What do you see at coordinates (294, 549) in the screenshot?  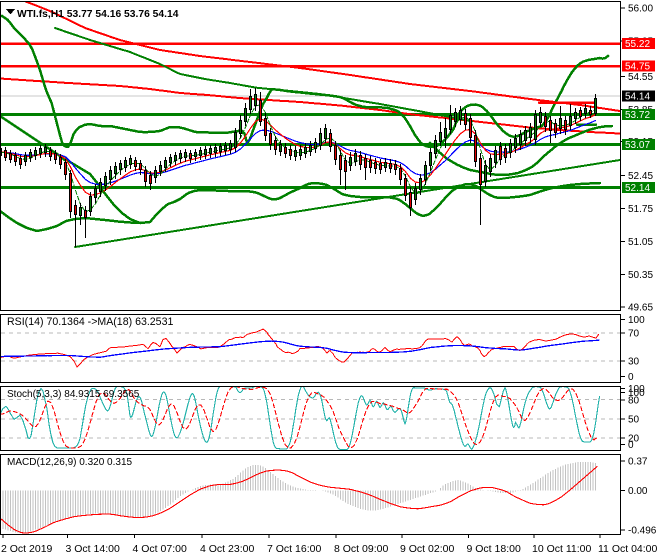 I see `svg-text: 7 Oct 16:00` at bounding box center [294, 549].